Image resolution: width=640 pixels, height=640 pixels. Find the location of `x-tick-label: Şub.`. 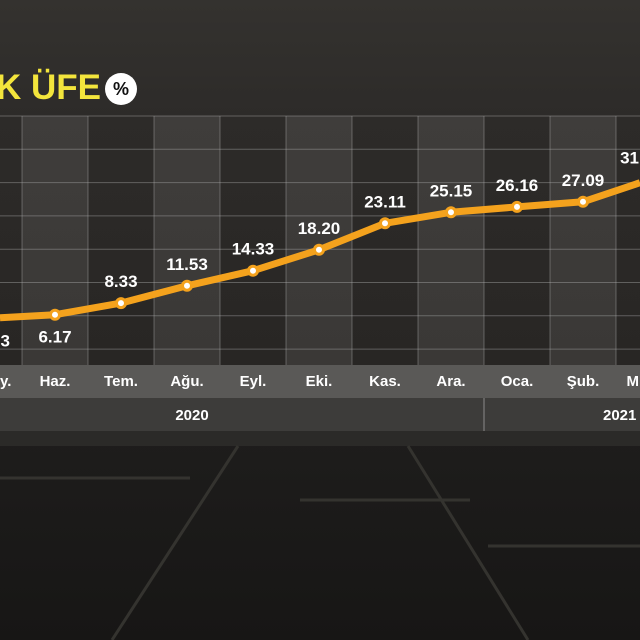

x-tick-label: Şub. is located at coordinates (583, 381).